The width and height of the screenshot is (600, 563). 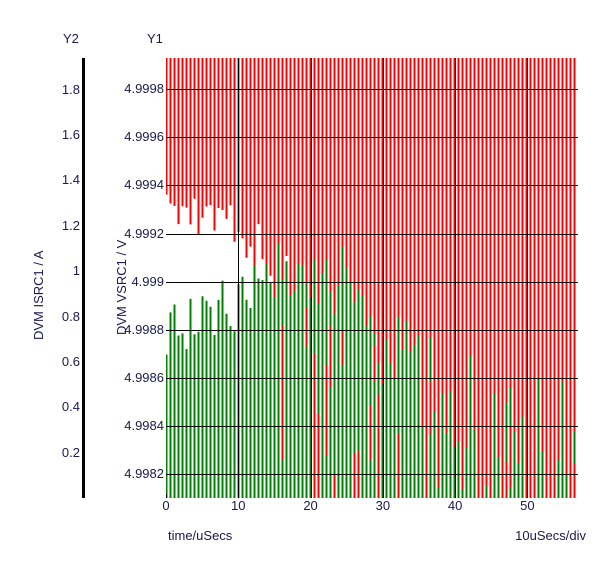 I want to click on y1-axis-name: Y1, so click(x=155, y=38).